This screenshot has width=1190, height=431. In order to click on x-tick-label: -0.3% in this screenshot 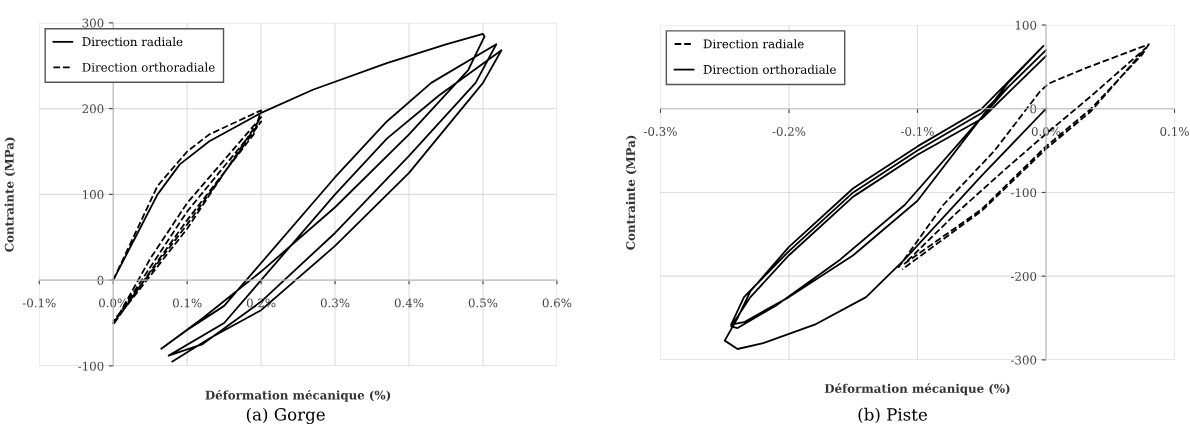, I will do `click(660, 131)`.